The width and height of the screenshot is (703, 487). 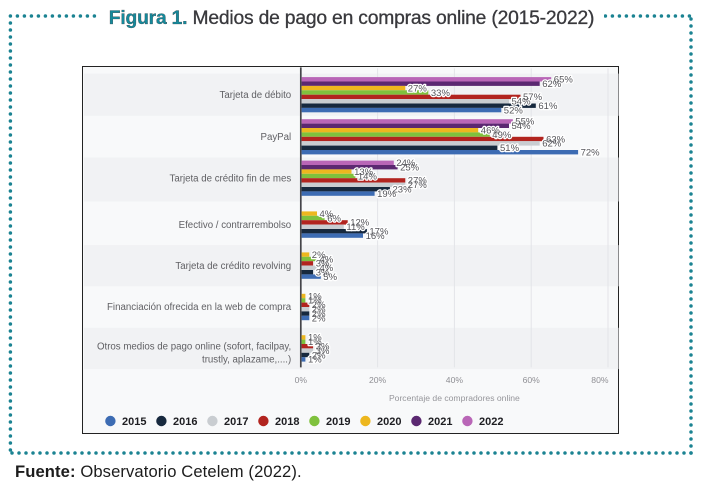 What do you see at coordinates (455, 380) in the screenshot?
I see `svg-text: 40%` at bounding box center [455, 380].